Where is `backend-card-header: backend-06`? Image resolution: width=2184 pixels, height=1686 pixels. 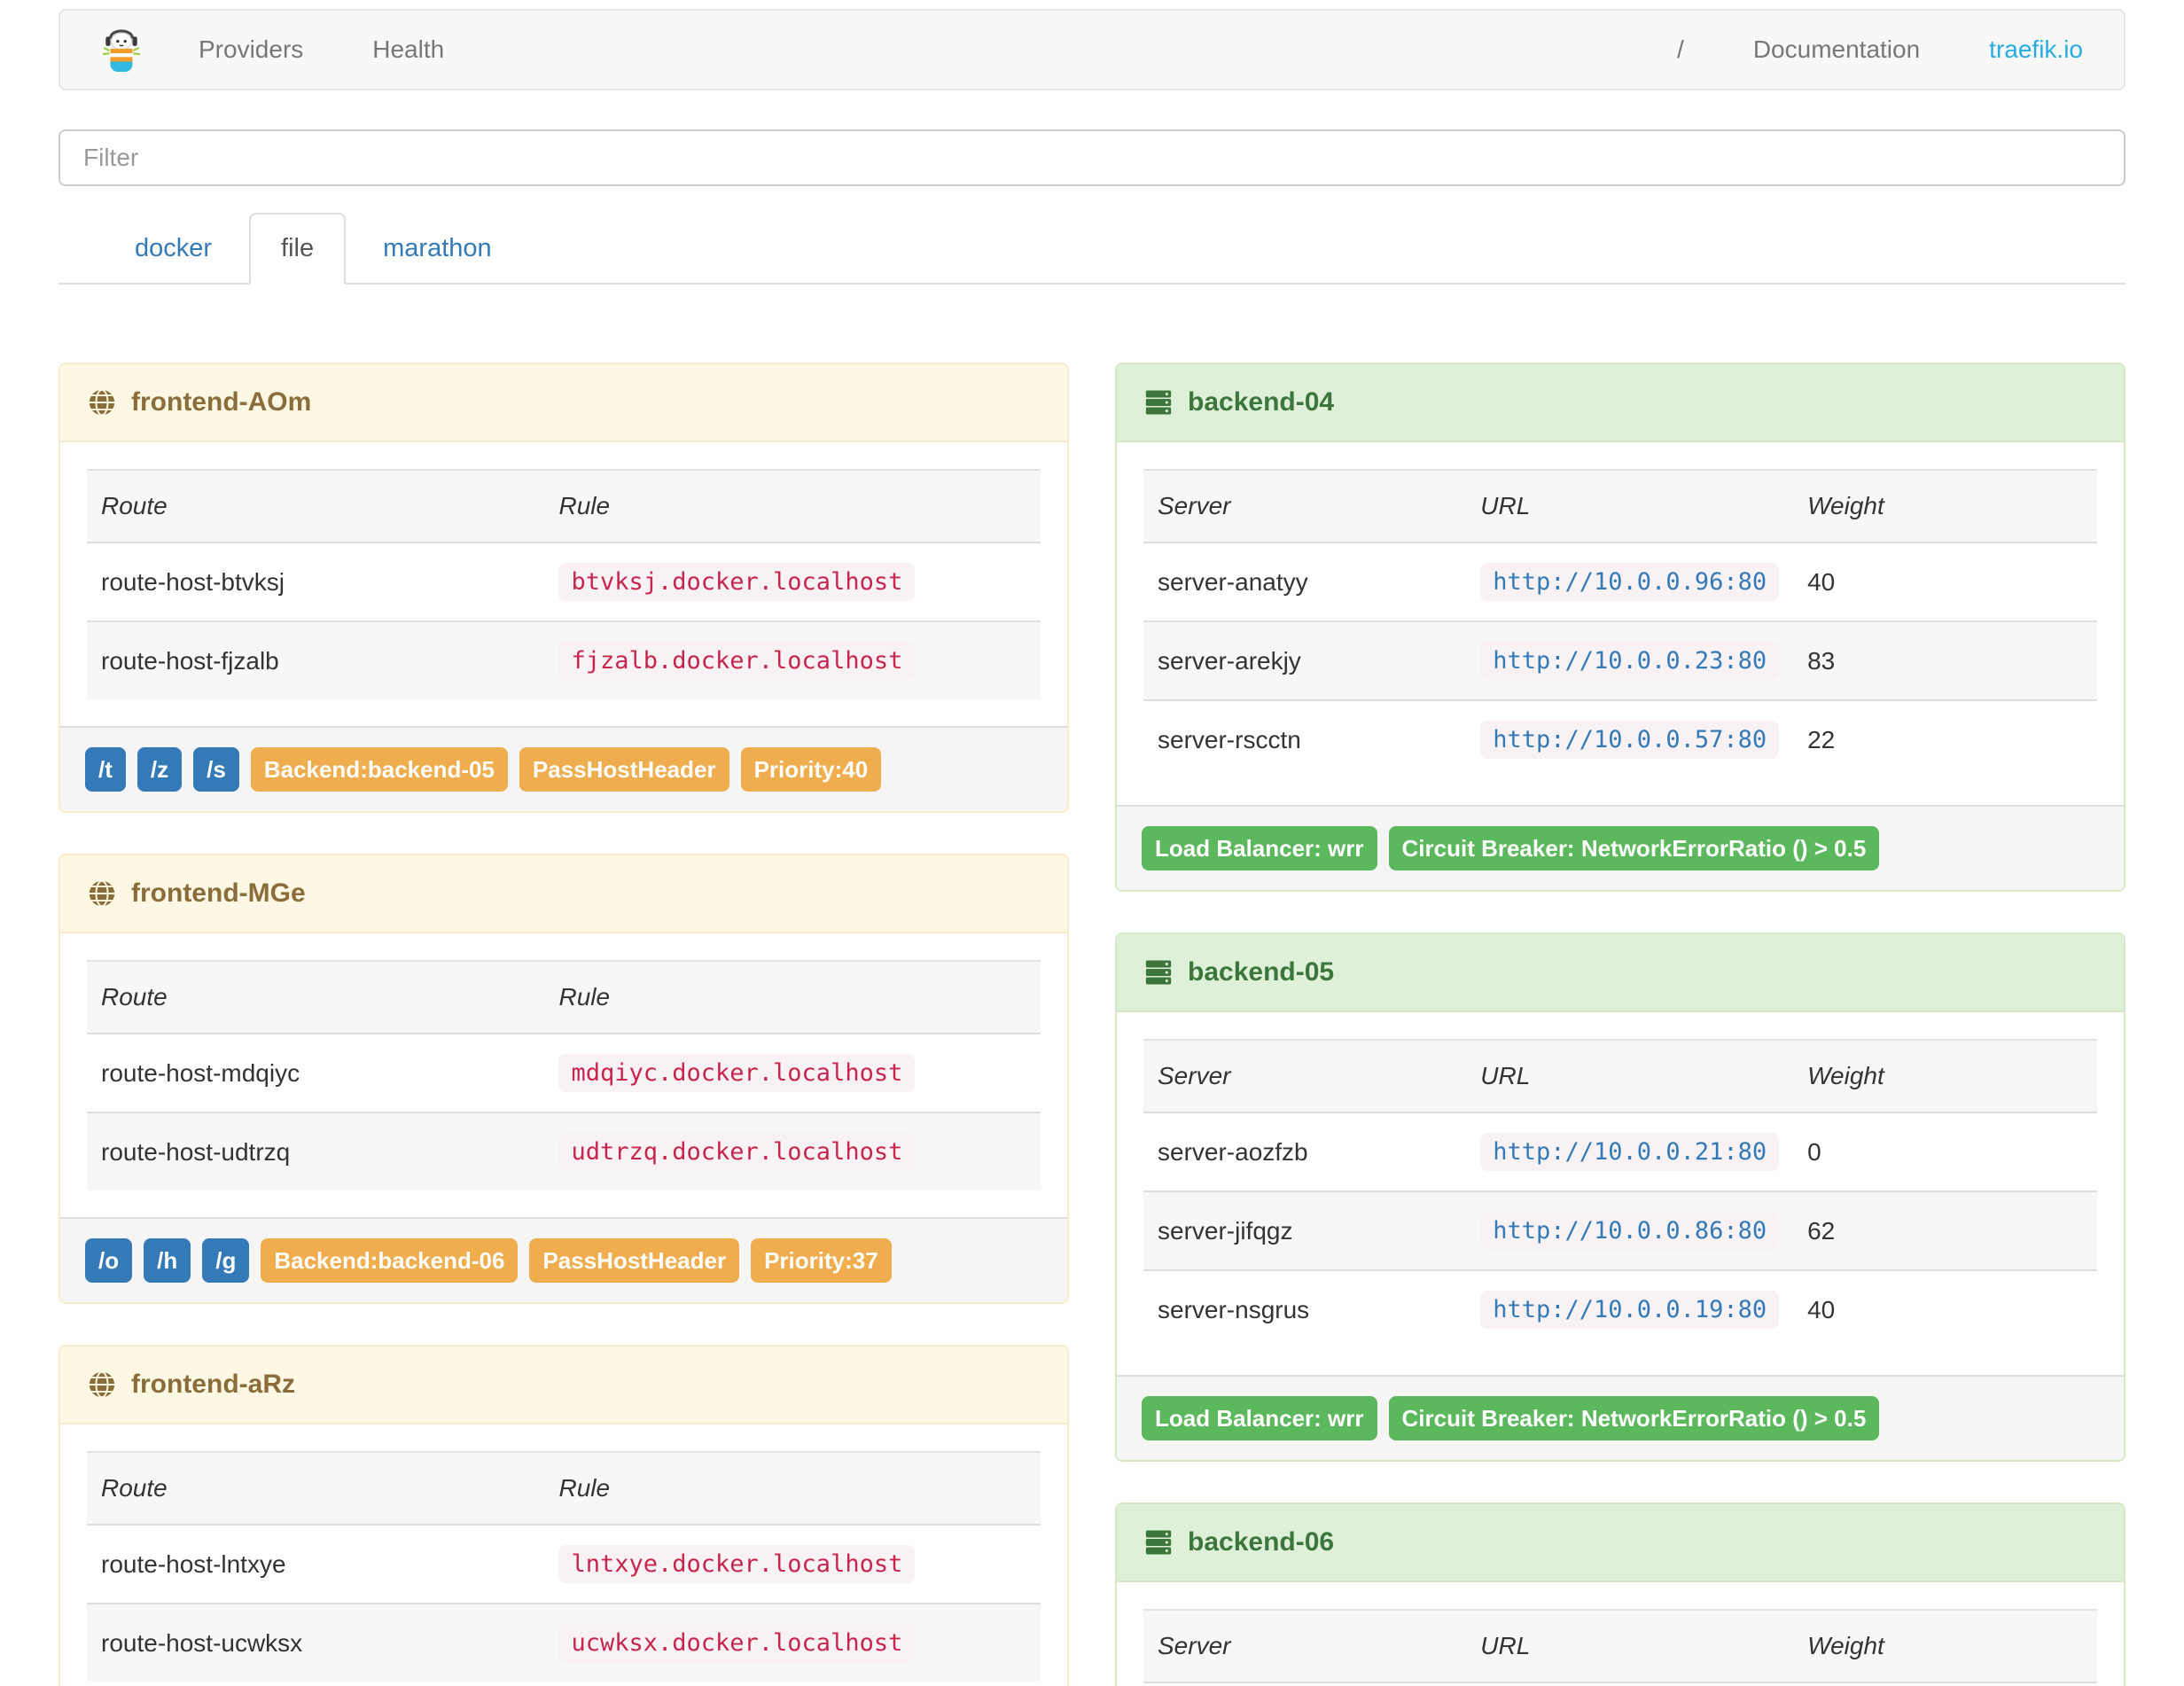
backend-card-header: backend-06 is located at coordinates (1620, 1543).